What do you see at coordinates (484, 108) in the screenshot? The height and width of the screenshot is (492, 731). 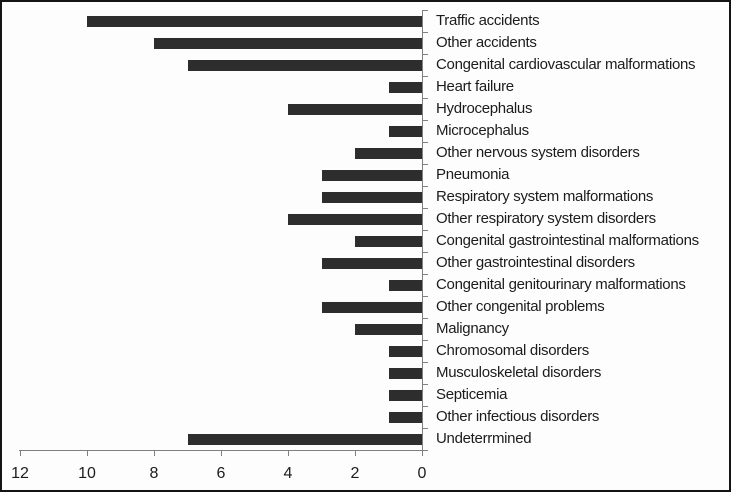 I see `category-label: Hydrocephalus` at bounding box center [484, 108].